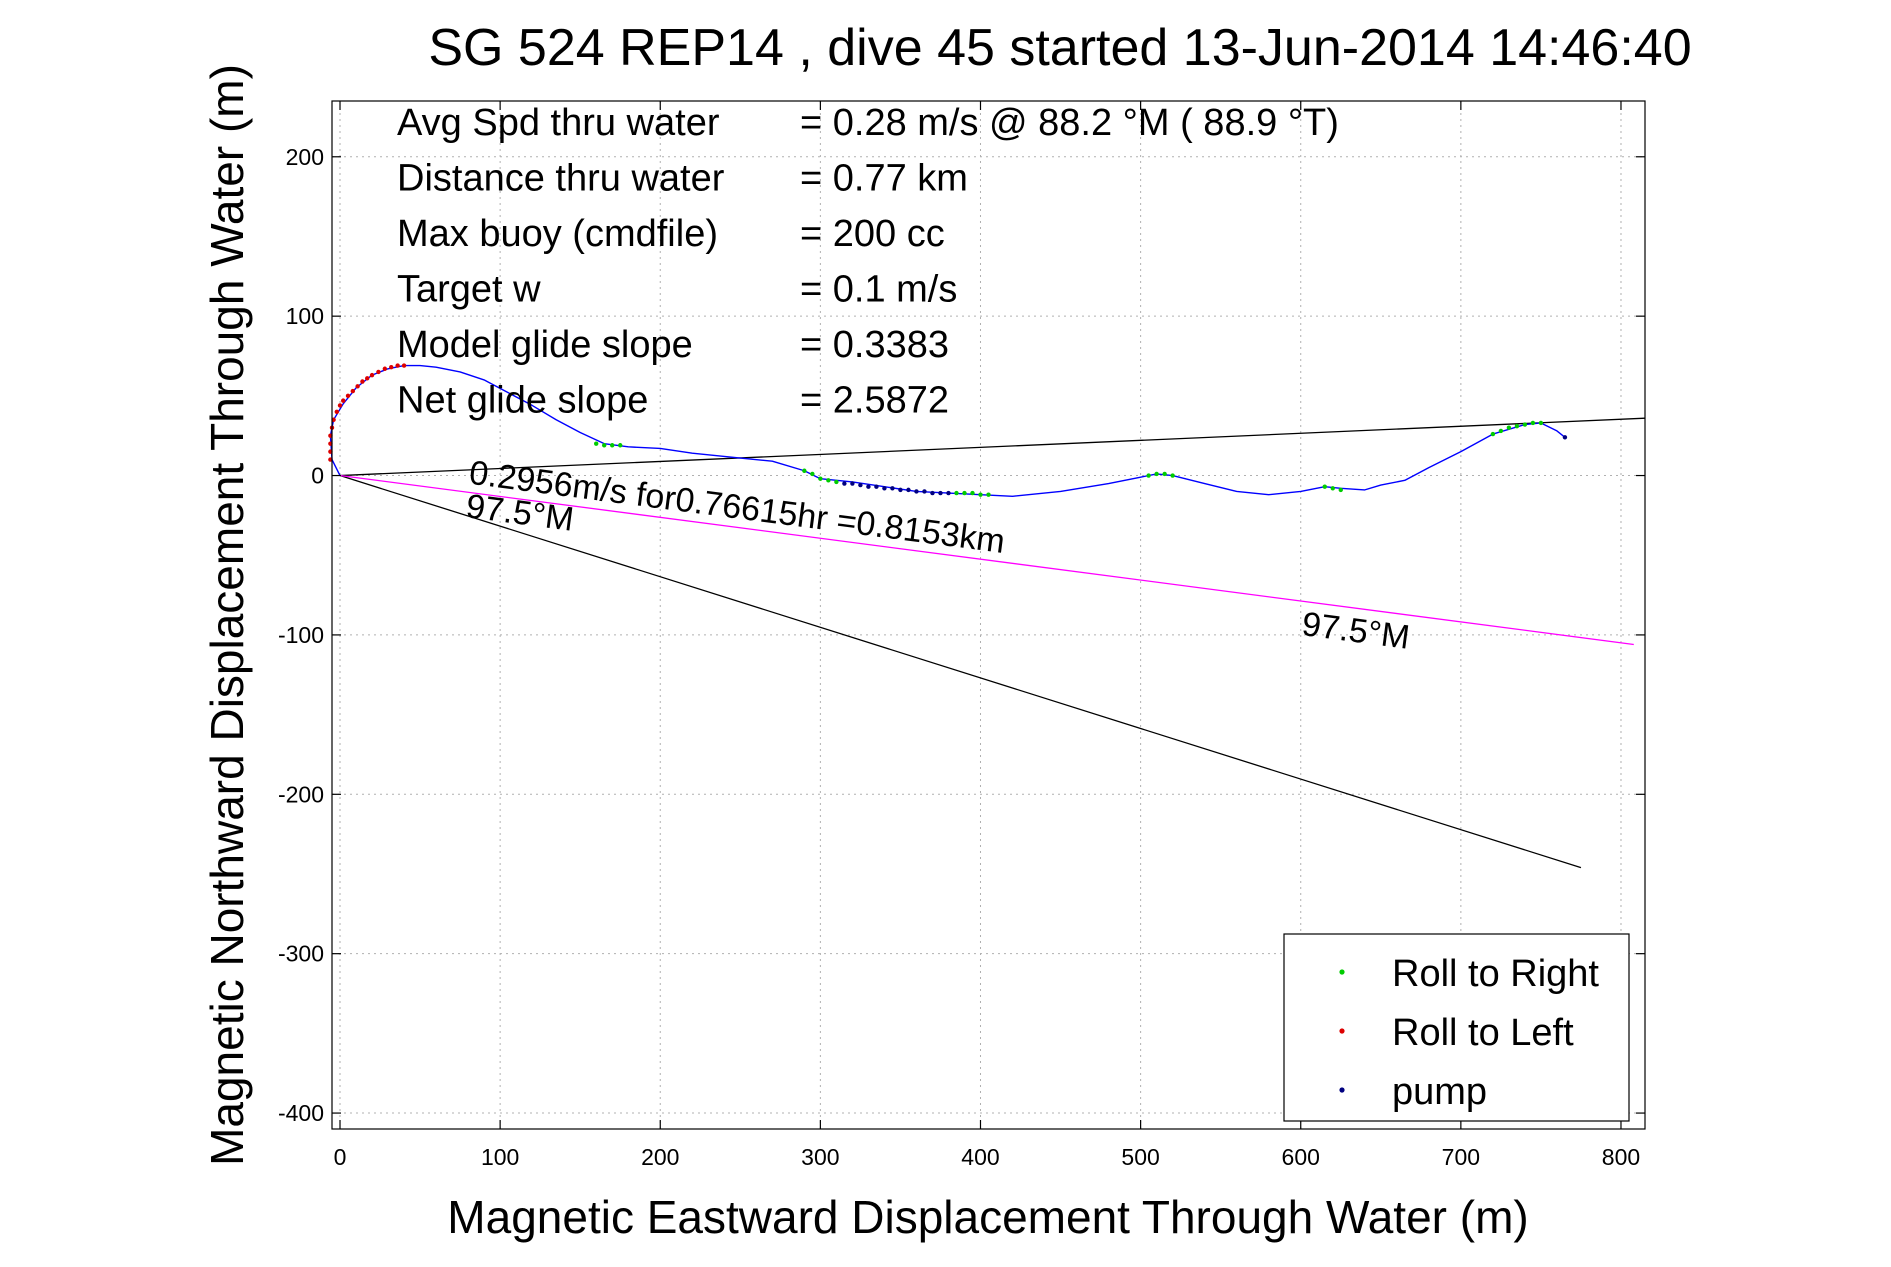 This screenshot has height=1267, width=1891. What do you see at coordinates (340, 1157) in the screenshot?
I see `x-tick-label-0: 0` at bounding box center [340, 1157].